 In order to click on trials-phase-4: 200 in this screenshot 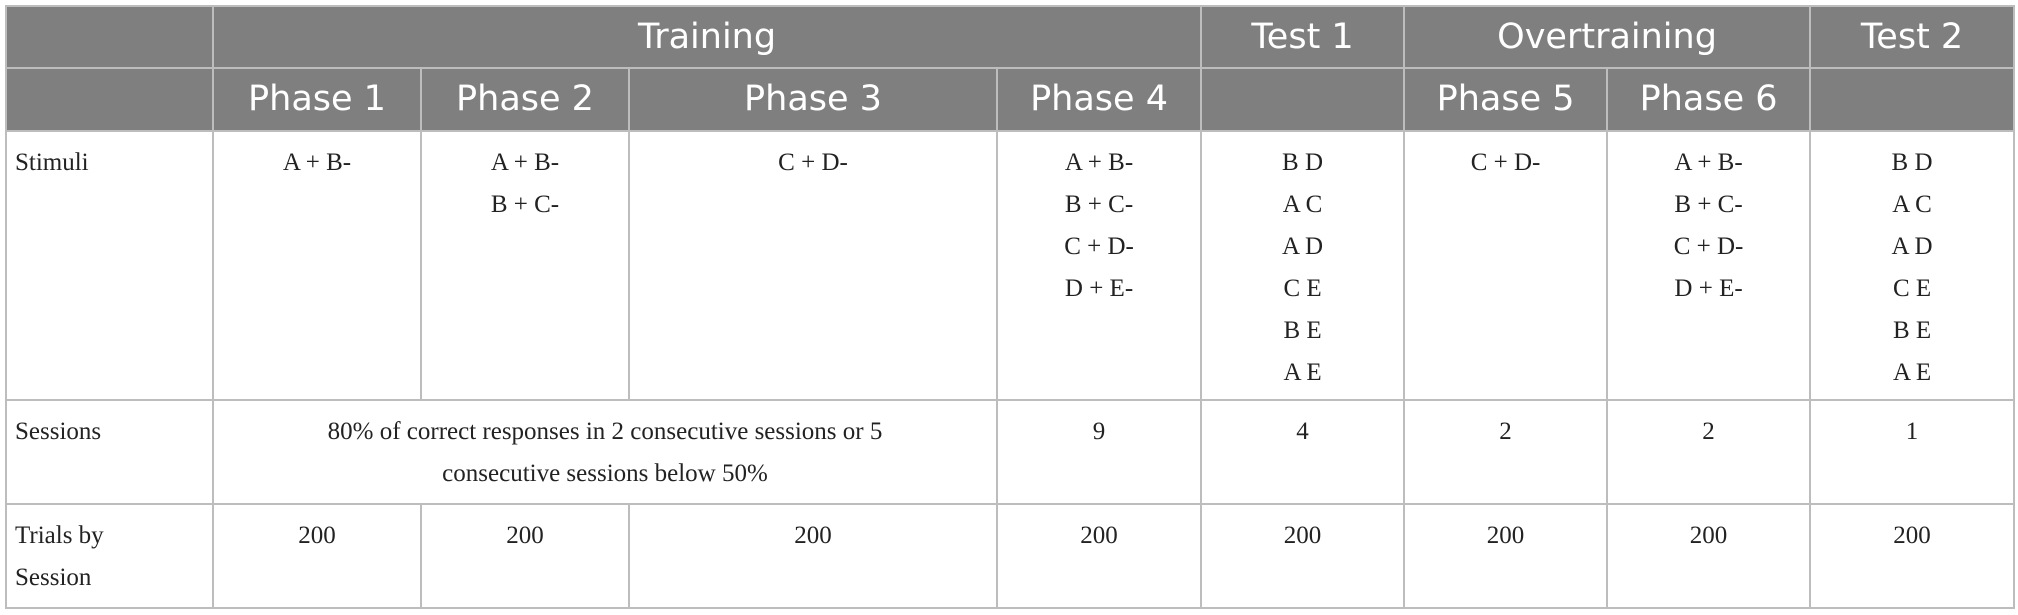, I will do `click(1099, 556)`.